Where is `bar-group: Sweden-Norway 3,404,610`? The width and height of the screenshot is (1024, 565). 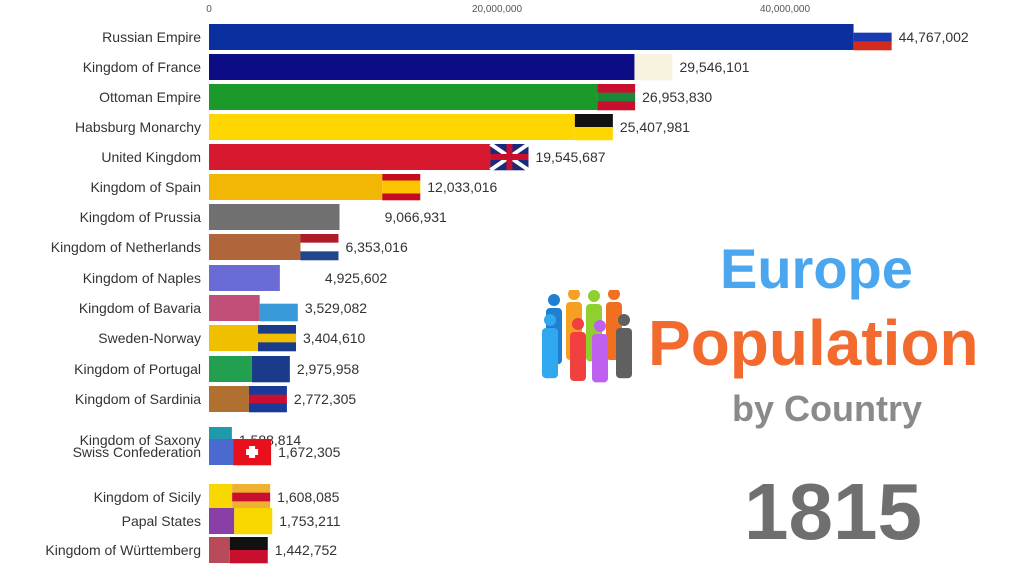
bar-group: Sweden-Norway 3,404,610 is located at coordinates (232, 338).